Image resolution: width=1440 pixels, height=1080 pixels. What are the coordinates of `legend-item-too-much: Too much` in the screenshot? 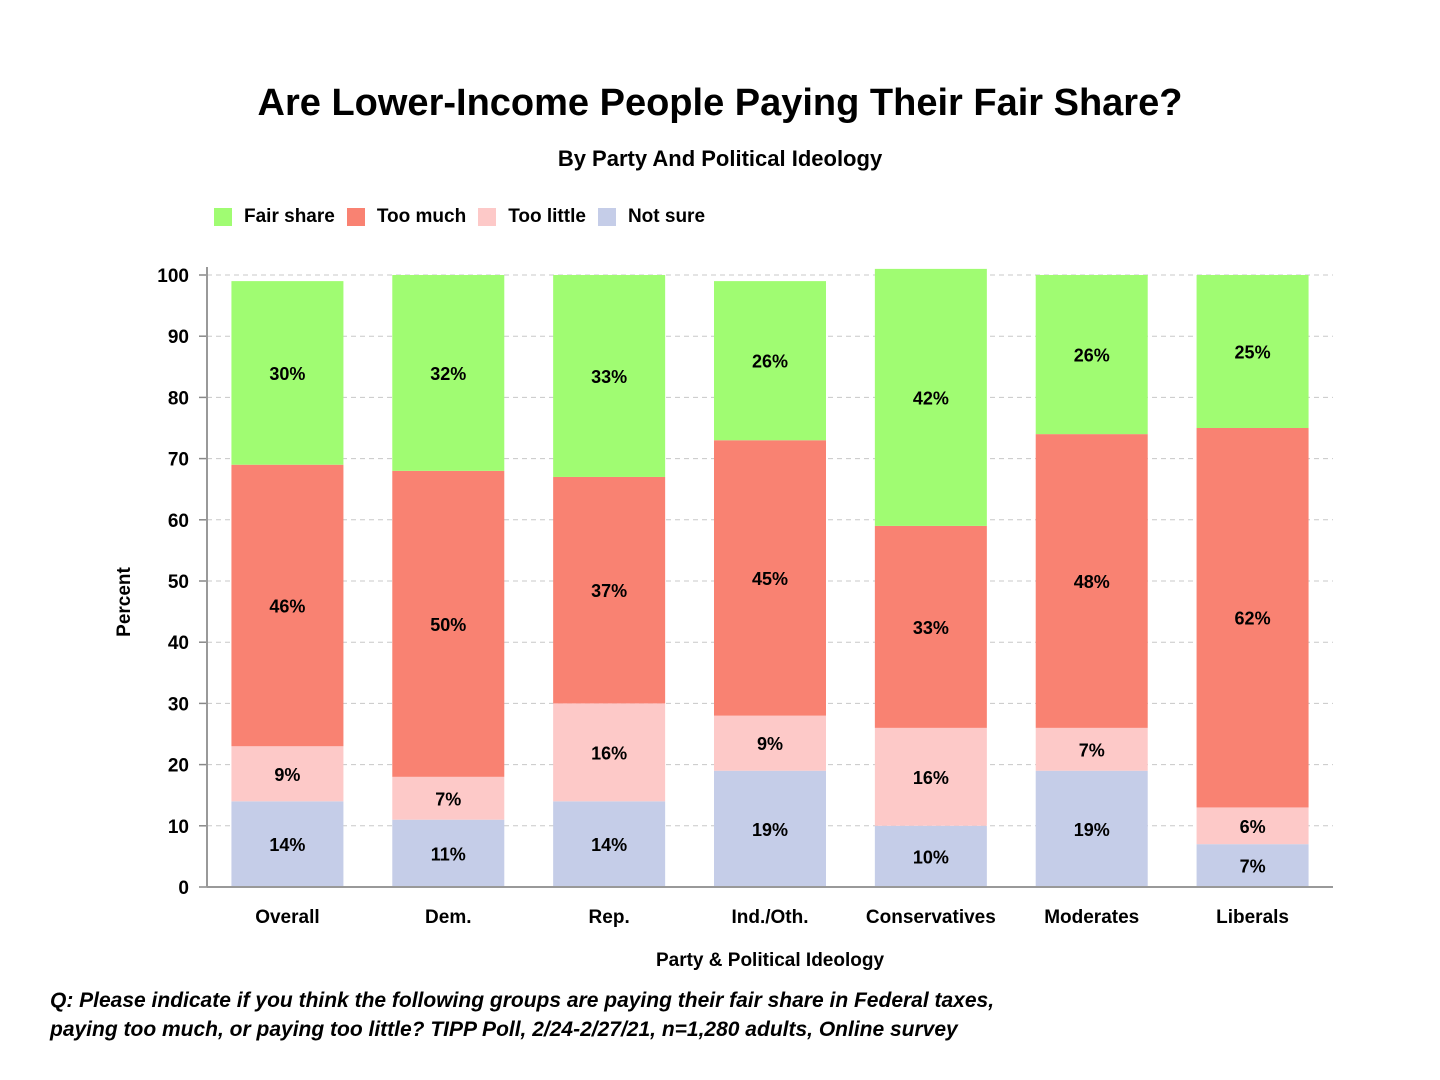 It's located at (406, 217).